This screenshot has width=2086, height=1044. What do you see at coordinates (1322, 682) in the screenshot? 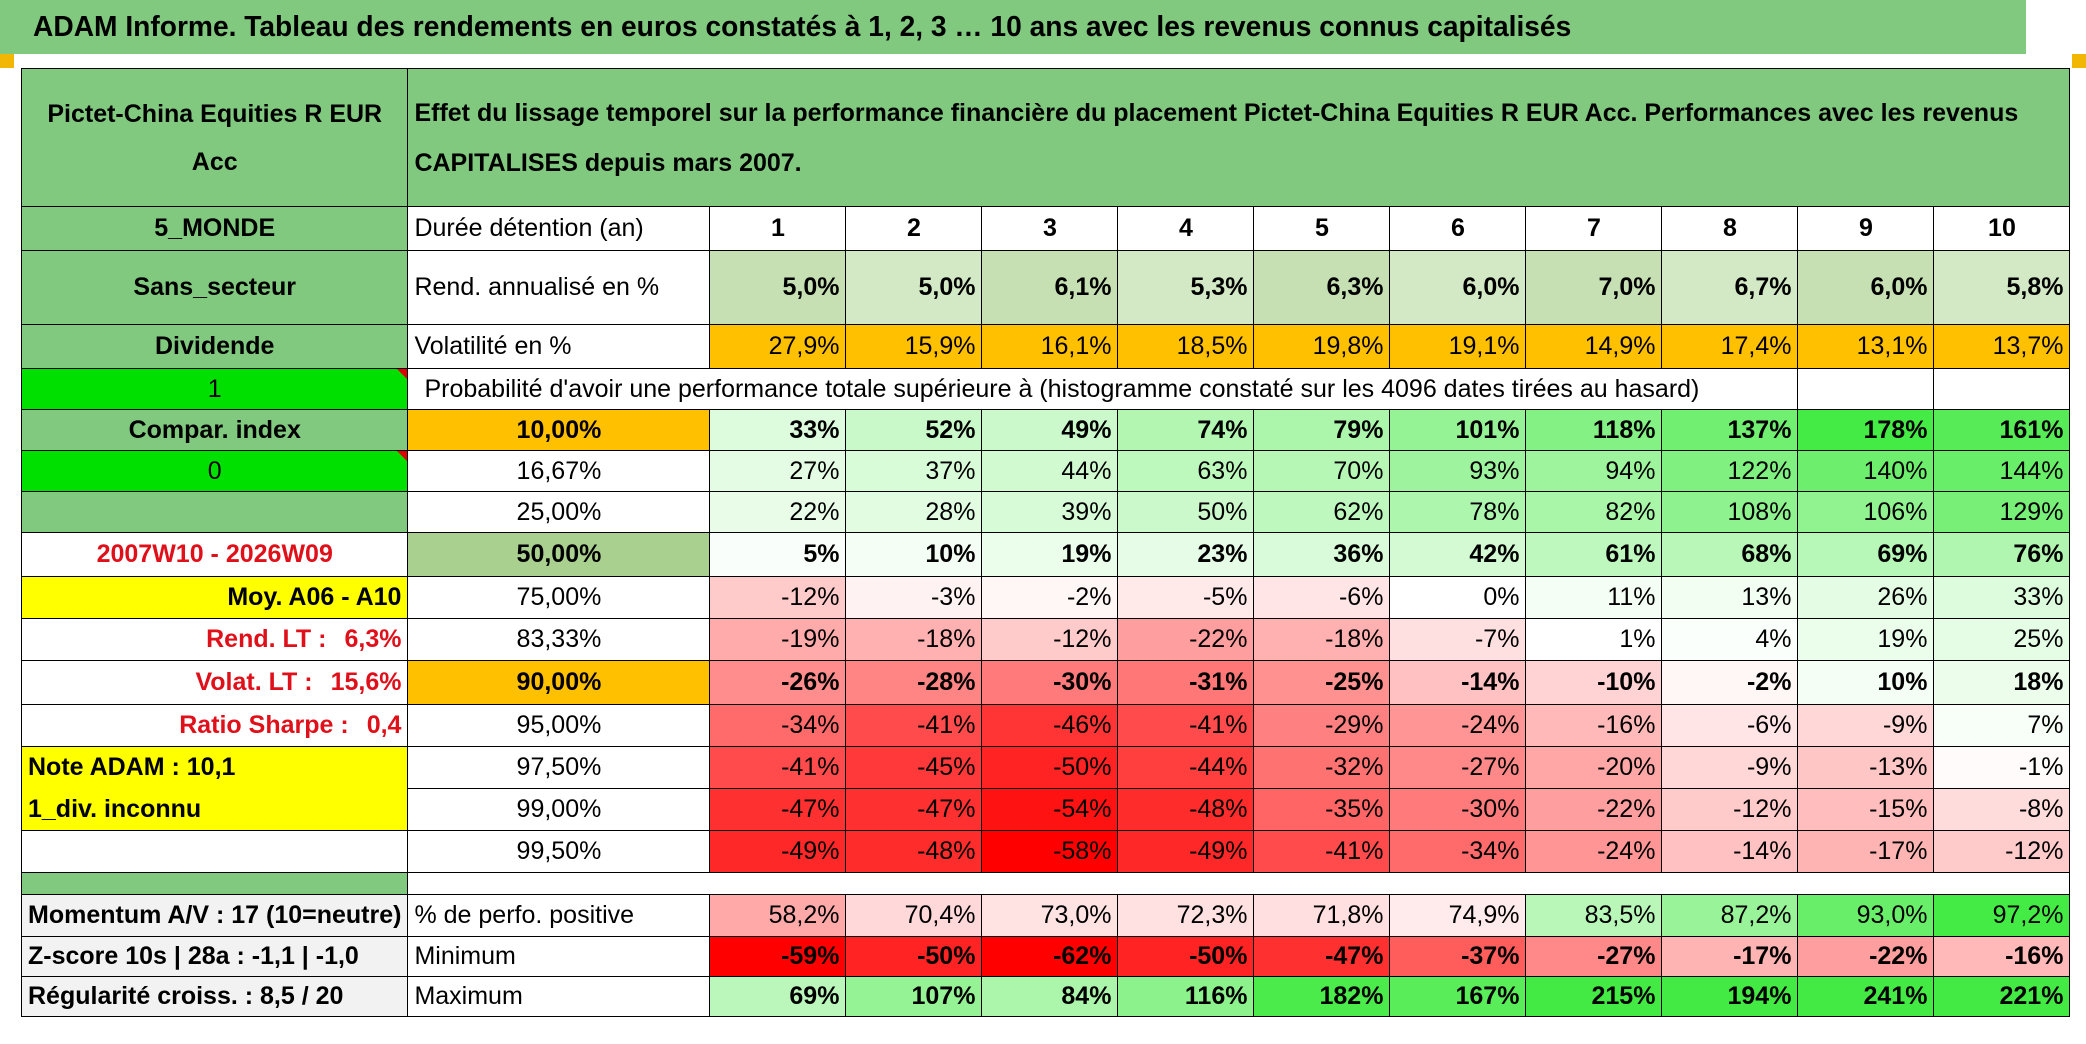
I see `quantile-cell: -25%` at bounding box center [1322, 682].